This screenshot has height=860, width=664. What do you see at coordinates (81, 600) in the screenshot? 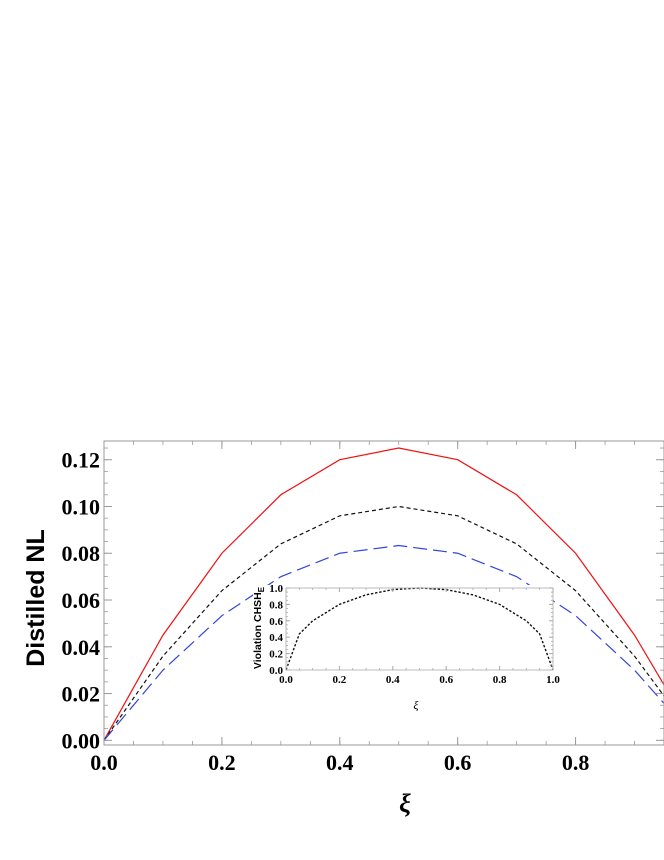
I see `main-y-tick-label: 0.06` at bounding box center [81, 600].